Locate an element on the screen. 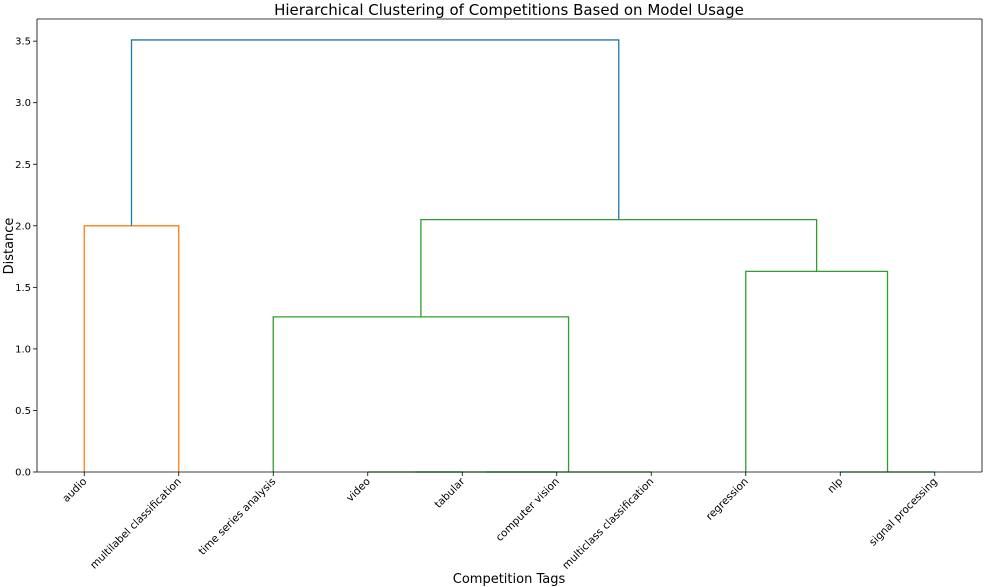 Image resolution: width=984 pixels, height=587 pixels. y-tick-label: 3.5 is located at coordinates (23, 42).